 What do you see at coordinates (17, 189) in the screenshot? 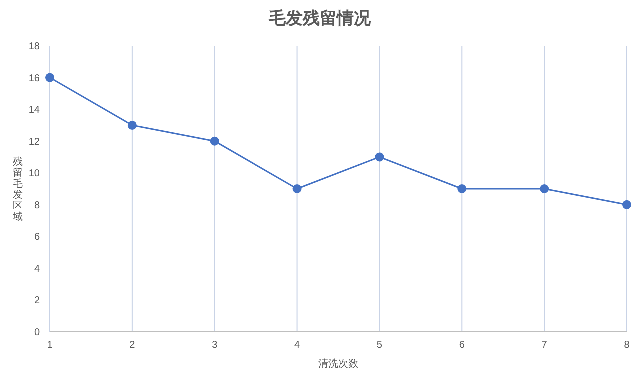
I see `y-axis-title: 残留毛发区域` at bounding box center [17, 189].